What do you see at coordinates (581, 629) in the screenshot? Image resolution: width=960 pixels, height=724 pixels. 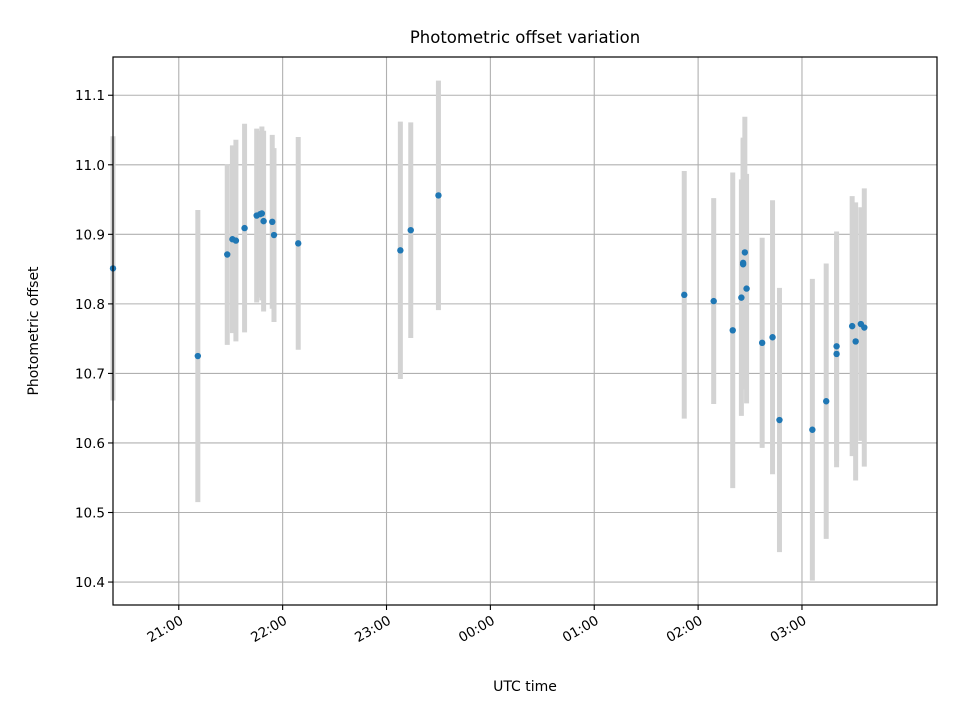 I see `x-tick-label: 01:00` at bounding box center [581, 629].